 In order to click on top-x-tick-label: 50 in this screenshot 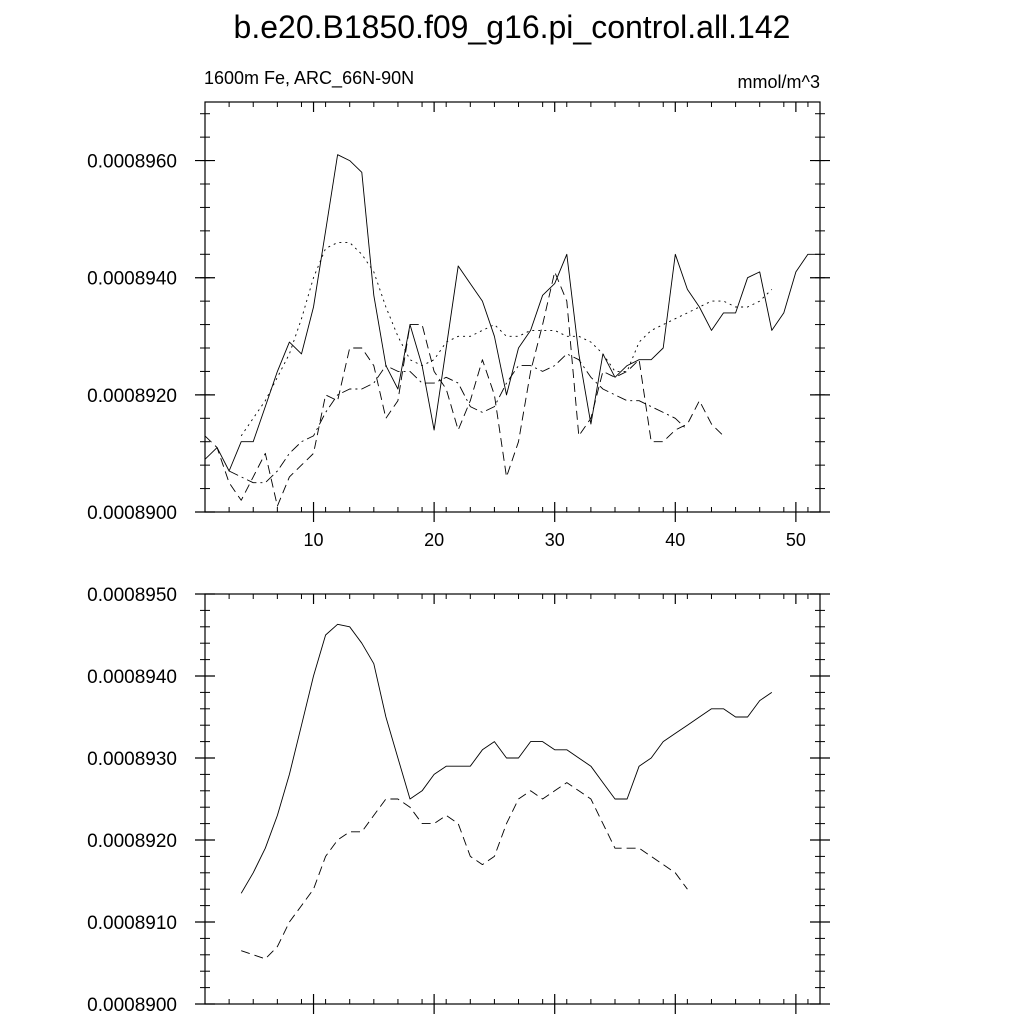, I will do `click(796, 540)`.